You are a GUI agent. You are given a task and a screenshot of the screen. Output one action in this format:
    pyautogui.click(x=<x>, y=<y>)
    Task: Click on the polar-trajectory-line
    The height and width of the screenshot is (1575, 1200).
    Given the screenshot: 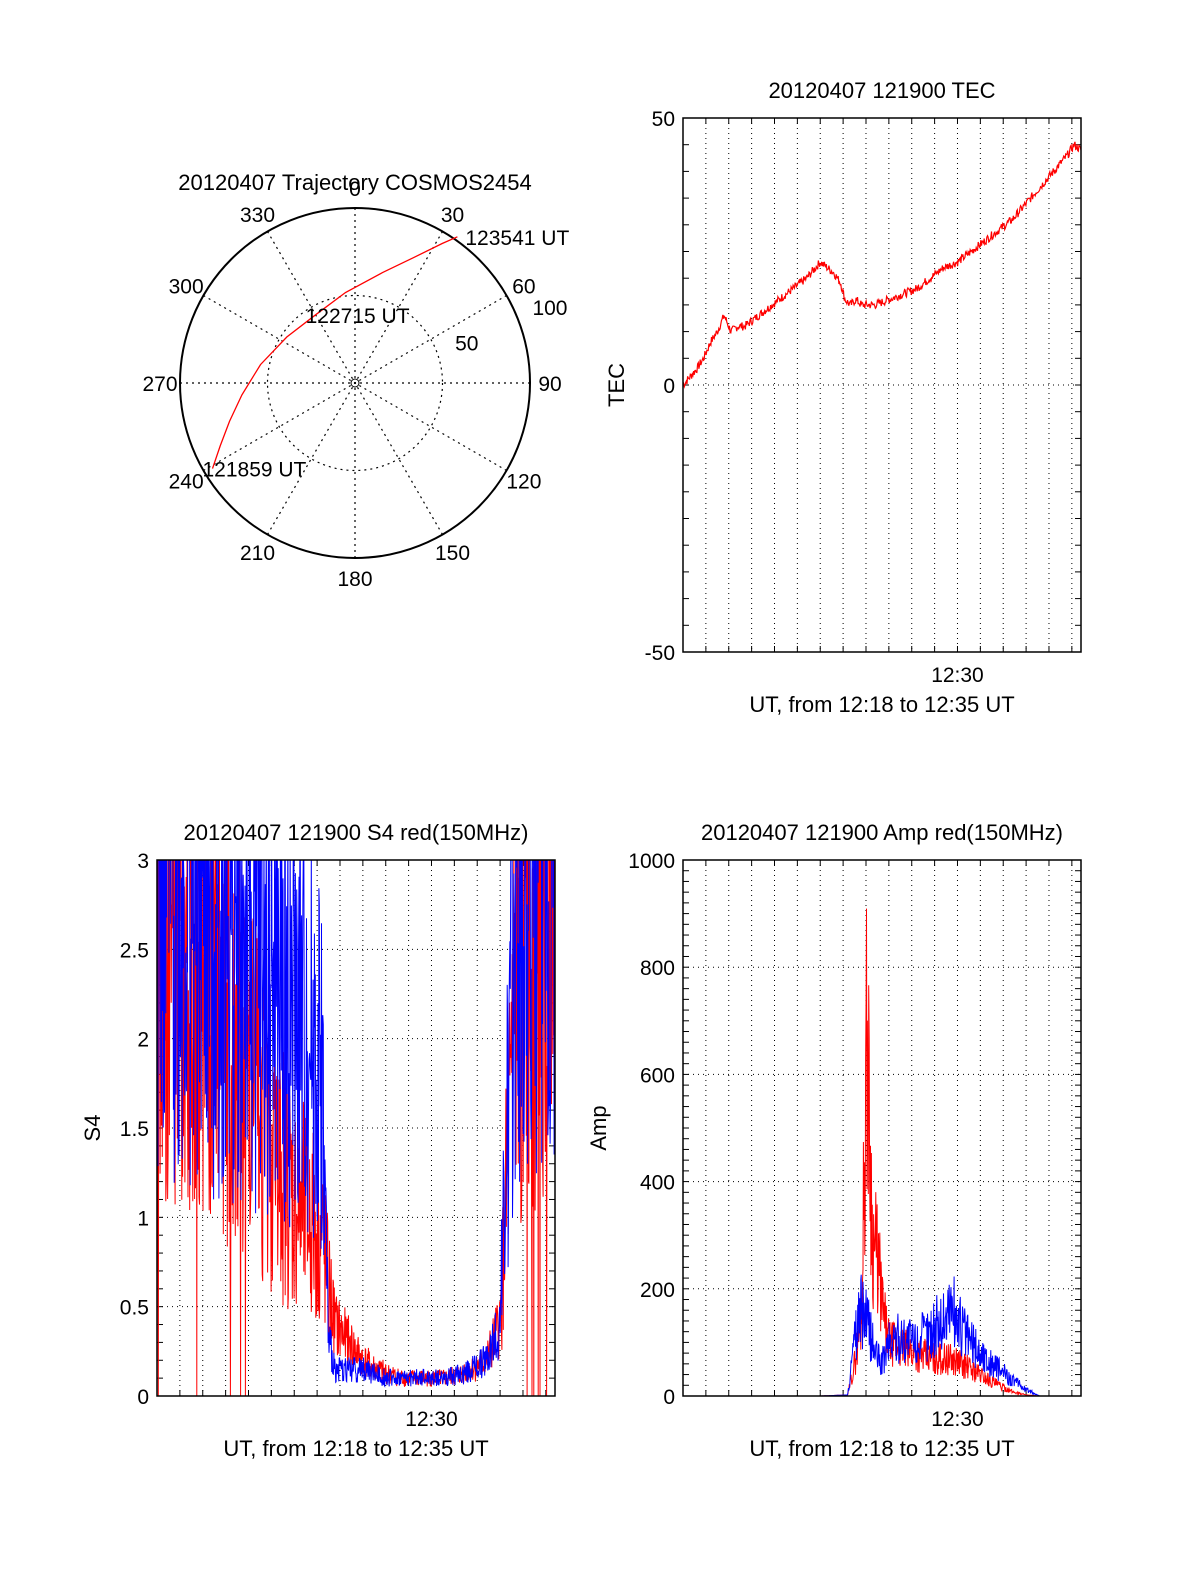 What is the action you would take?
    pyautogui.click(x=334, y=352)
    